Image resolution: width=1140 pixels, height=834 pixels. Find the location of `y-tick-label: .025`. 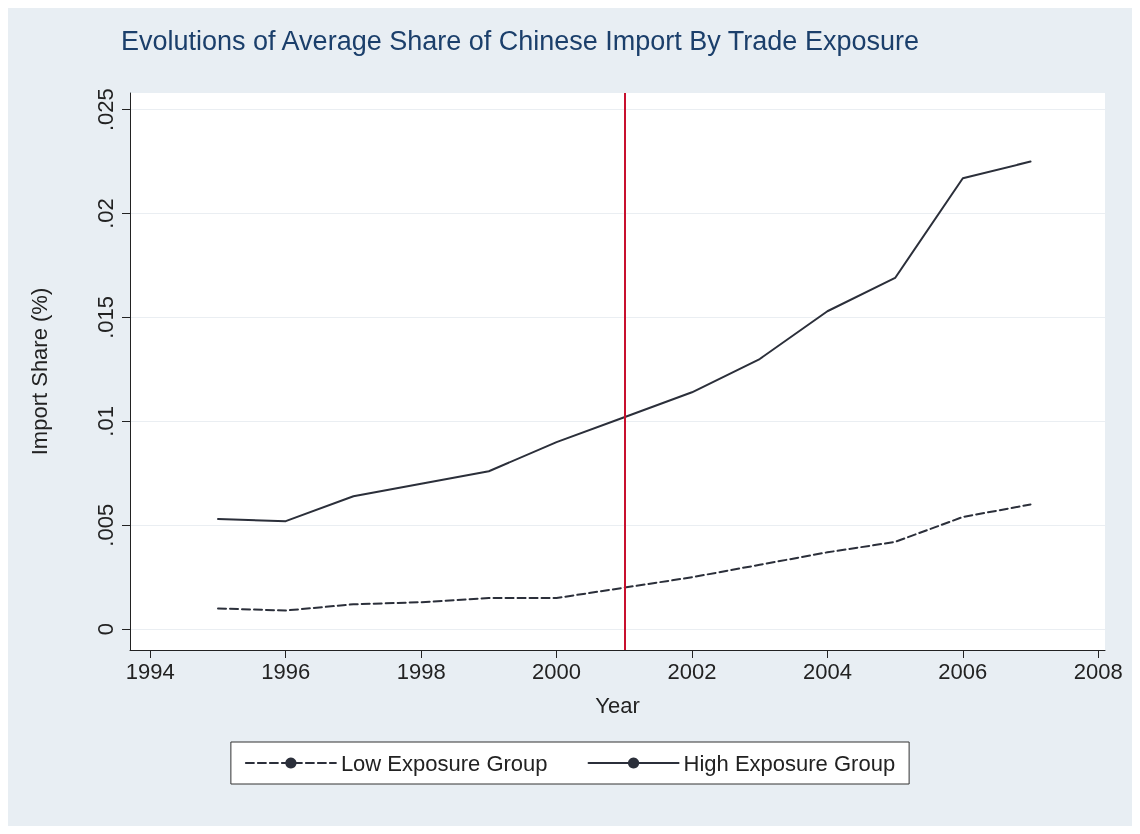

y-tick-label: .025 is located at coordinates (105, 110).